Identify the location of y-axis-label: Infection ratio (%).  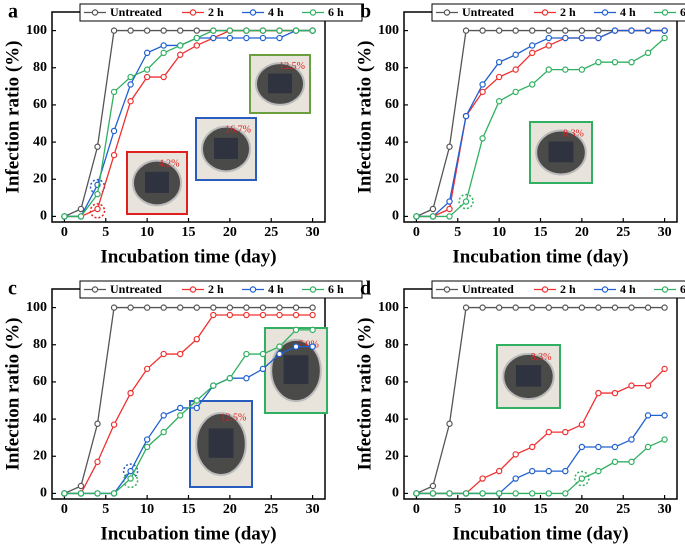
(12, 116).